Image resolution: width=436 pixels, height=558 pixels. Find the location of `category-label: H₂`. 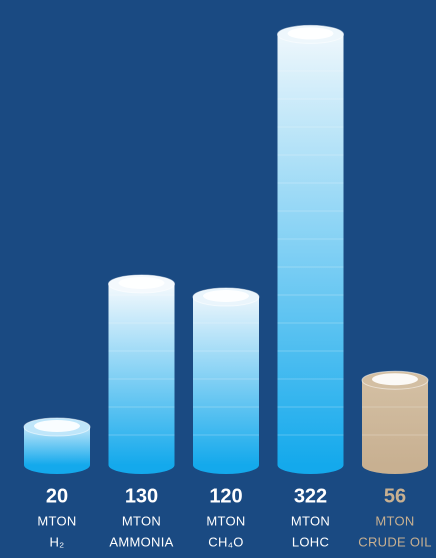

category-label: H₂ is located at coordinates (56, 541).